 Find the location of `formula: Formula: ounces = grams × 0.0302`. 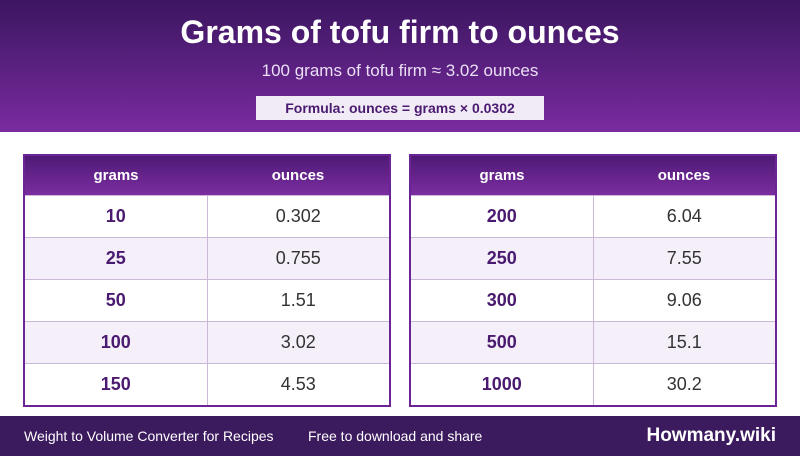

formula: Formula: ounces = grams × 0.0302 is located at coordinates (400, 108).